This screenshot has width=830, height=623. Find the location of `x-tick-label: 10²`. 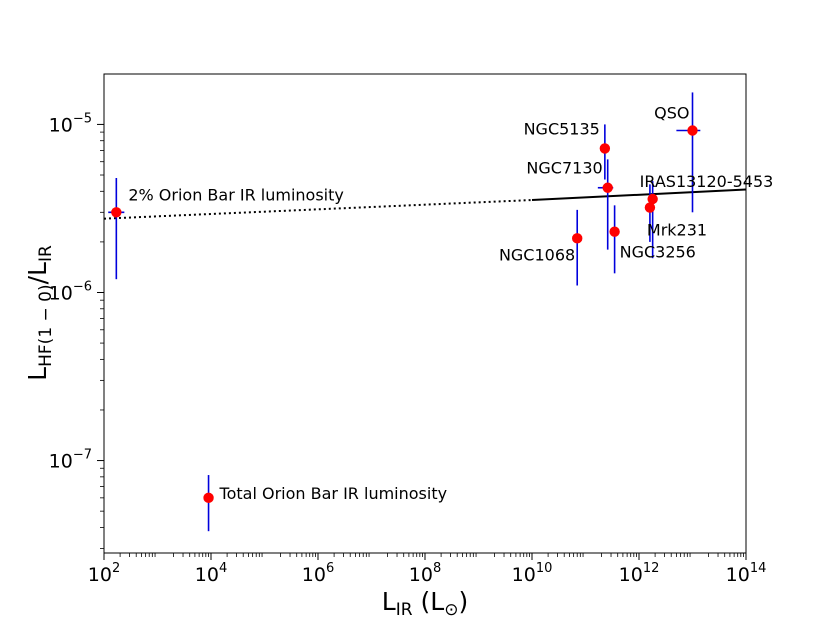

x-tick-label: 10² is located at coordinates (104, 573).